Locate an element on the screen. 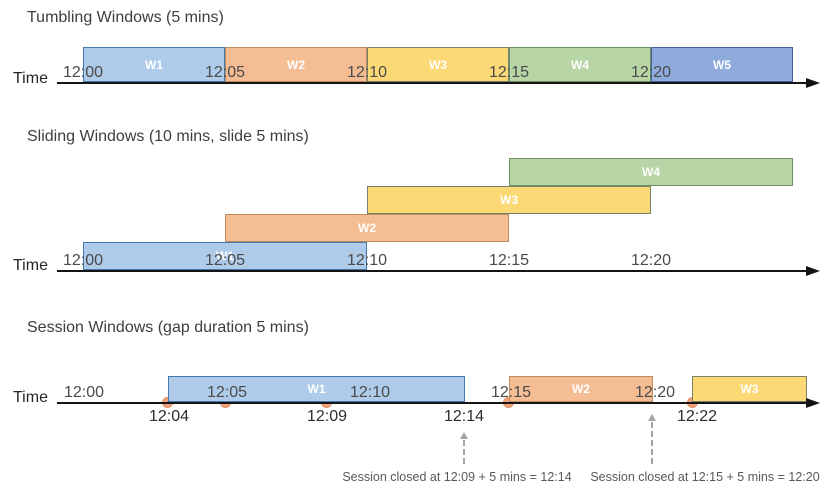 The height and width of the screenshot is (498, 829). session-window-w3: W3 is located at coordinates (749, 389).